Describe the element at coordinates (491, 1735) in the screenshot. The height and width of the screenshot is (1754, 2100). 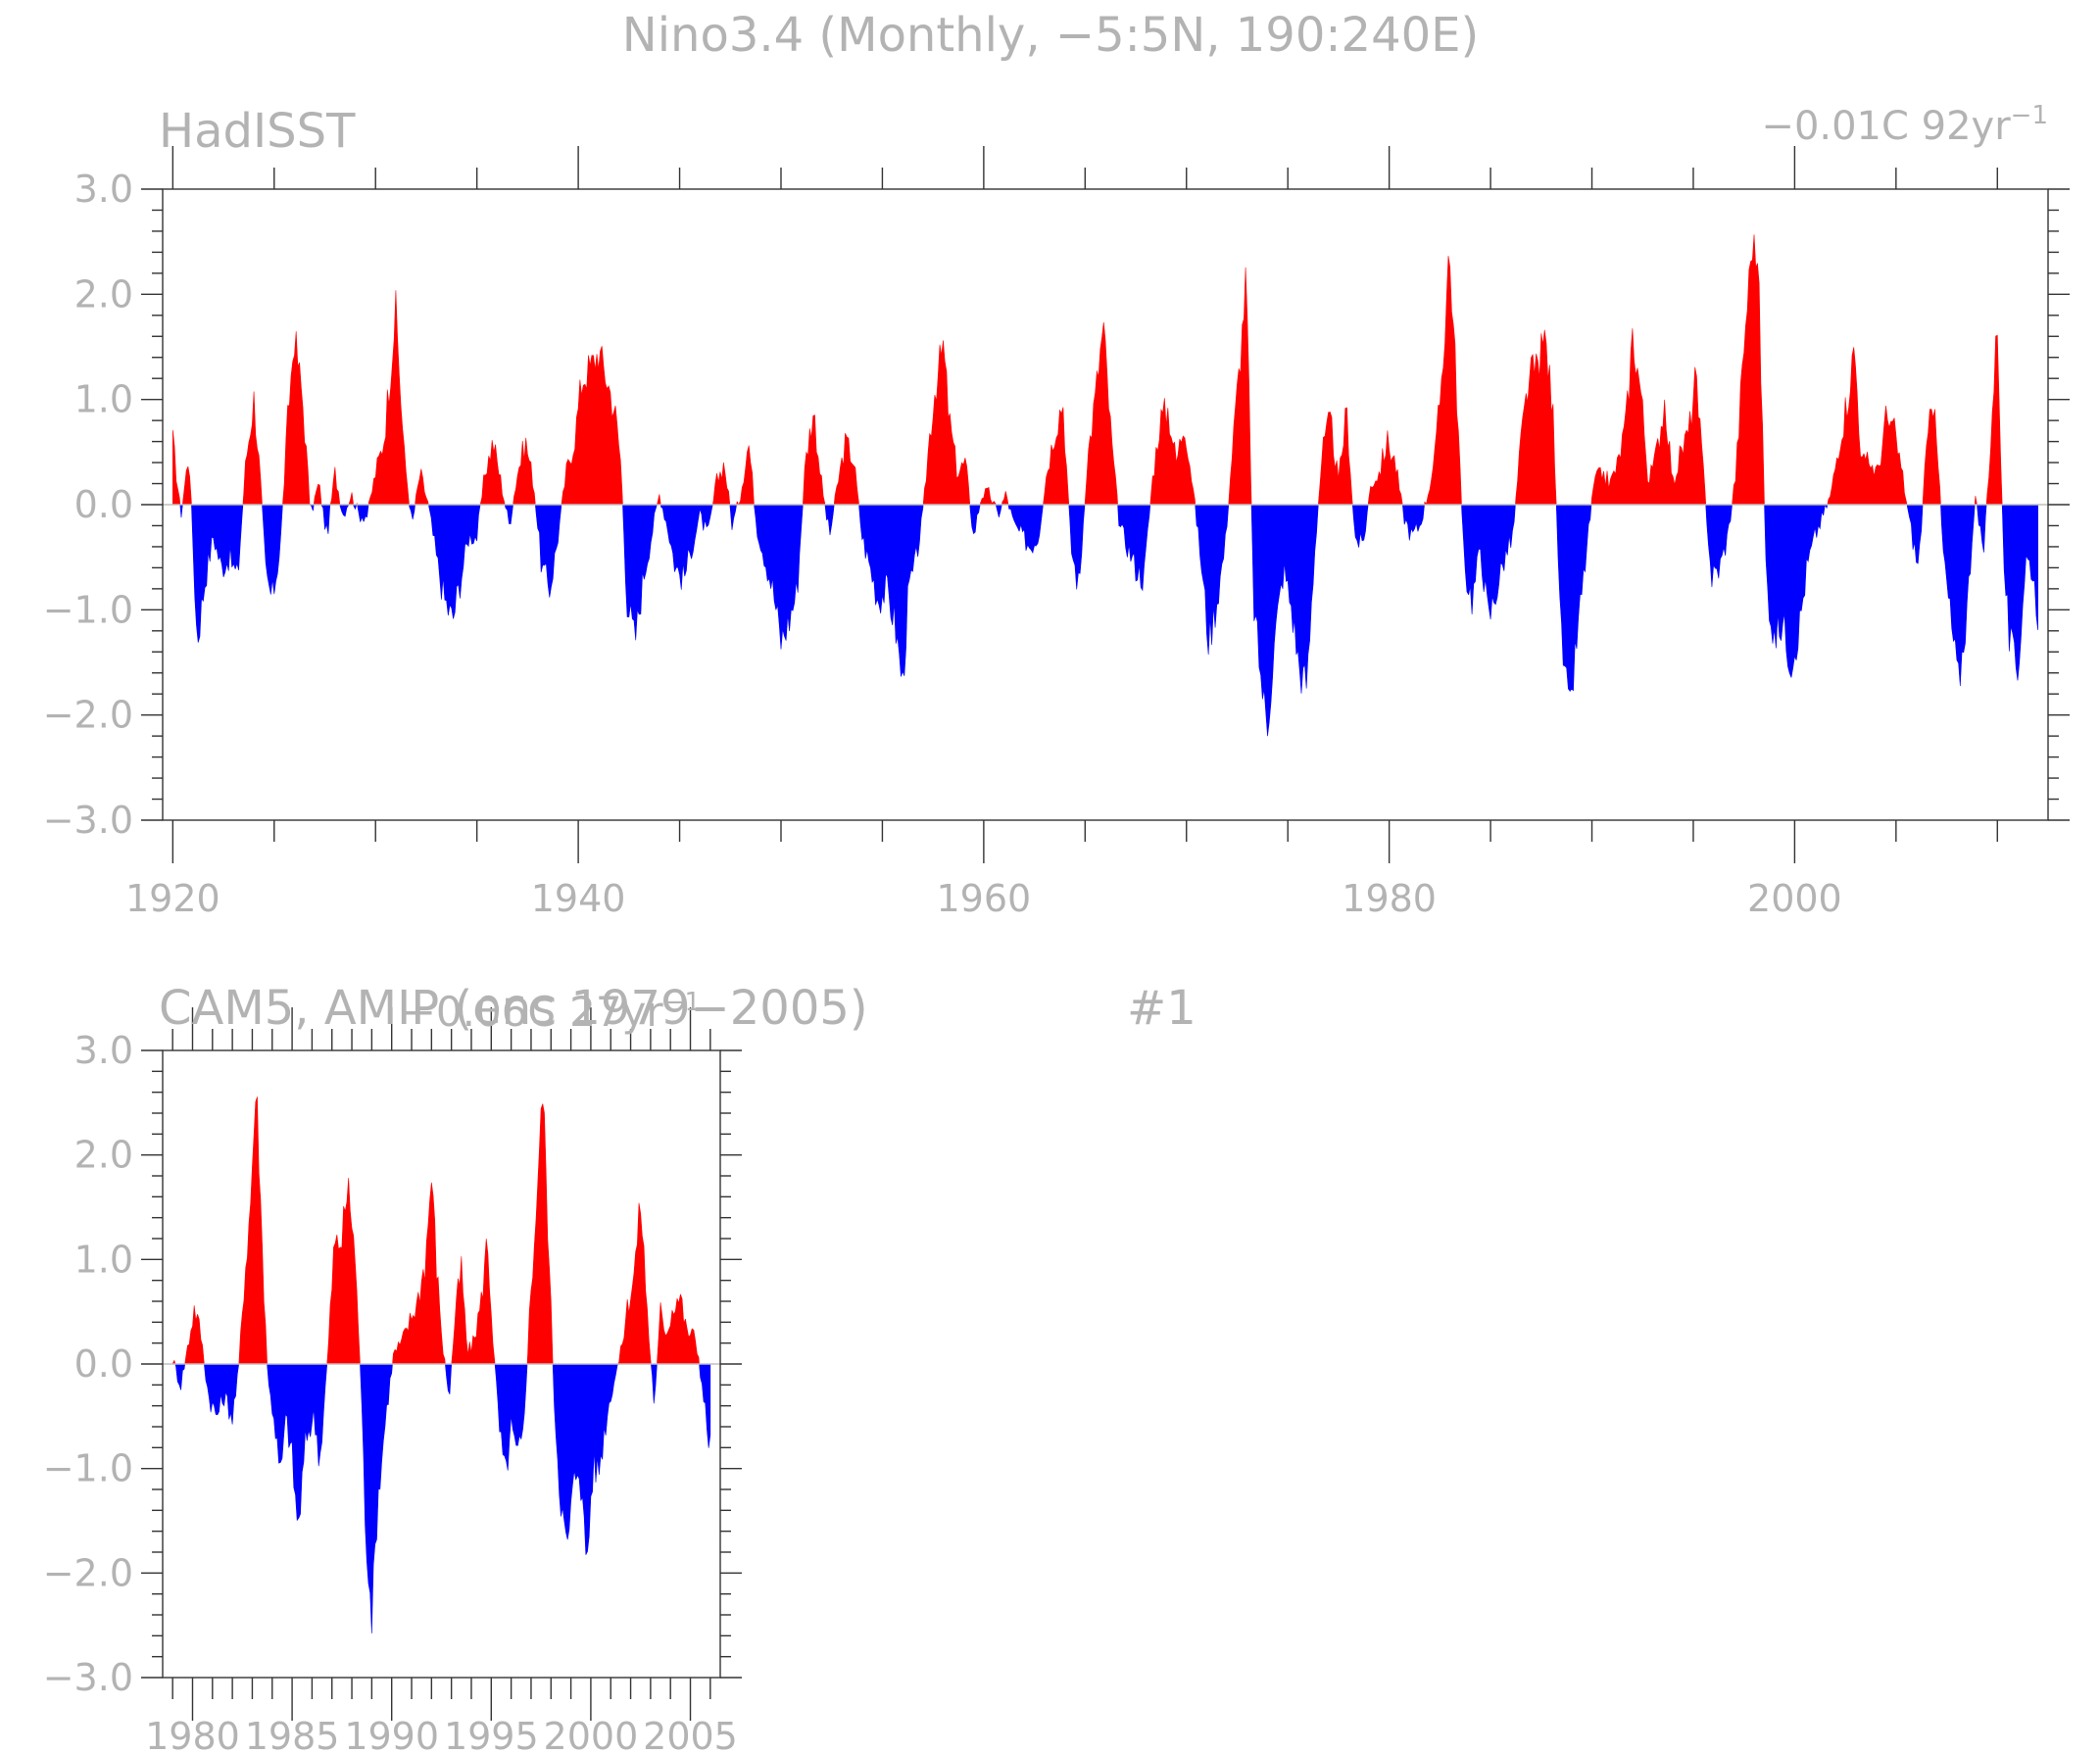
I see `x-tick-label: 1995` at that location.